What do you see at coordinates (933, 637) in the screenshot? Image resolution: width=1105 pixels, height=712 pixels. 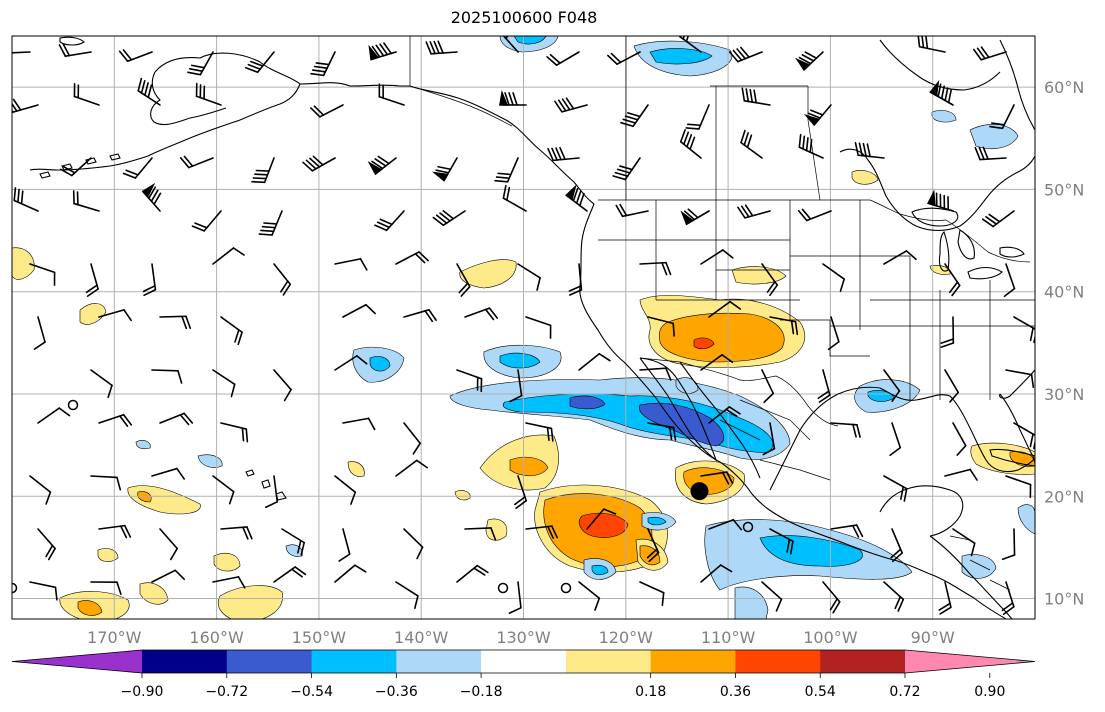 I see `longitude-label: 90°W` at bounding box center [933, 637].